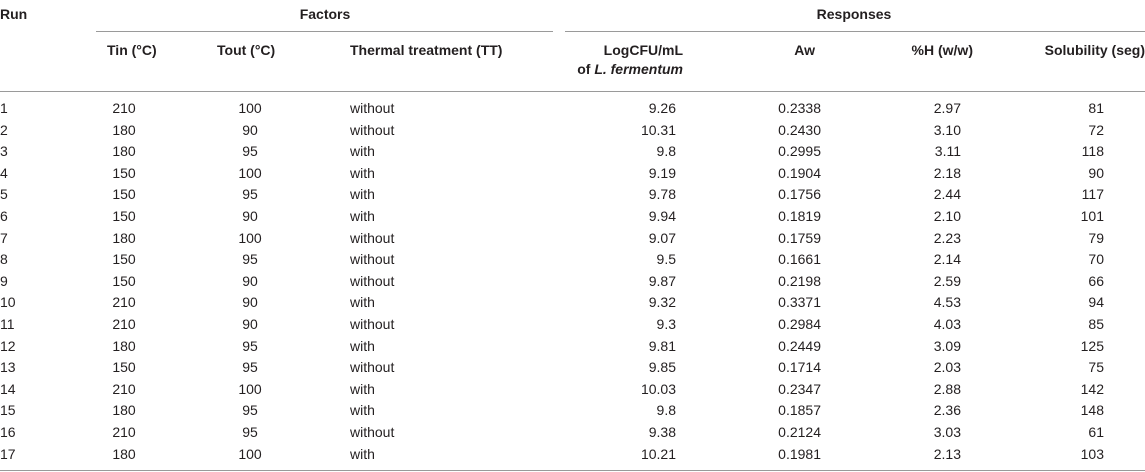 This screenshot has width=1145, height=472. Describe the element at coordinates (4, 280) in the screenshot. I see `run-cell: 9` at that location.